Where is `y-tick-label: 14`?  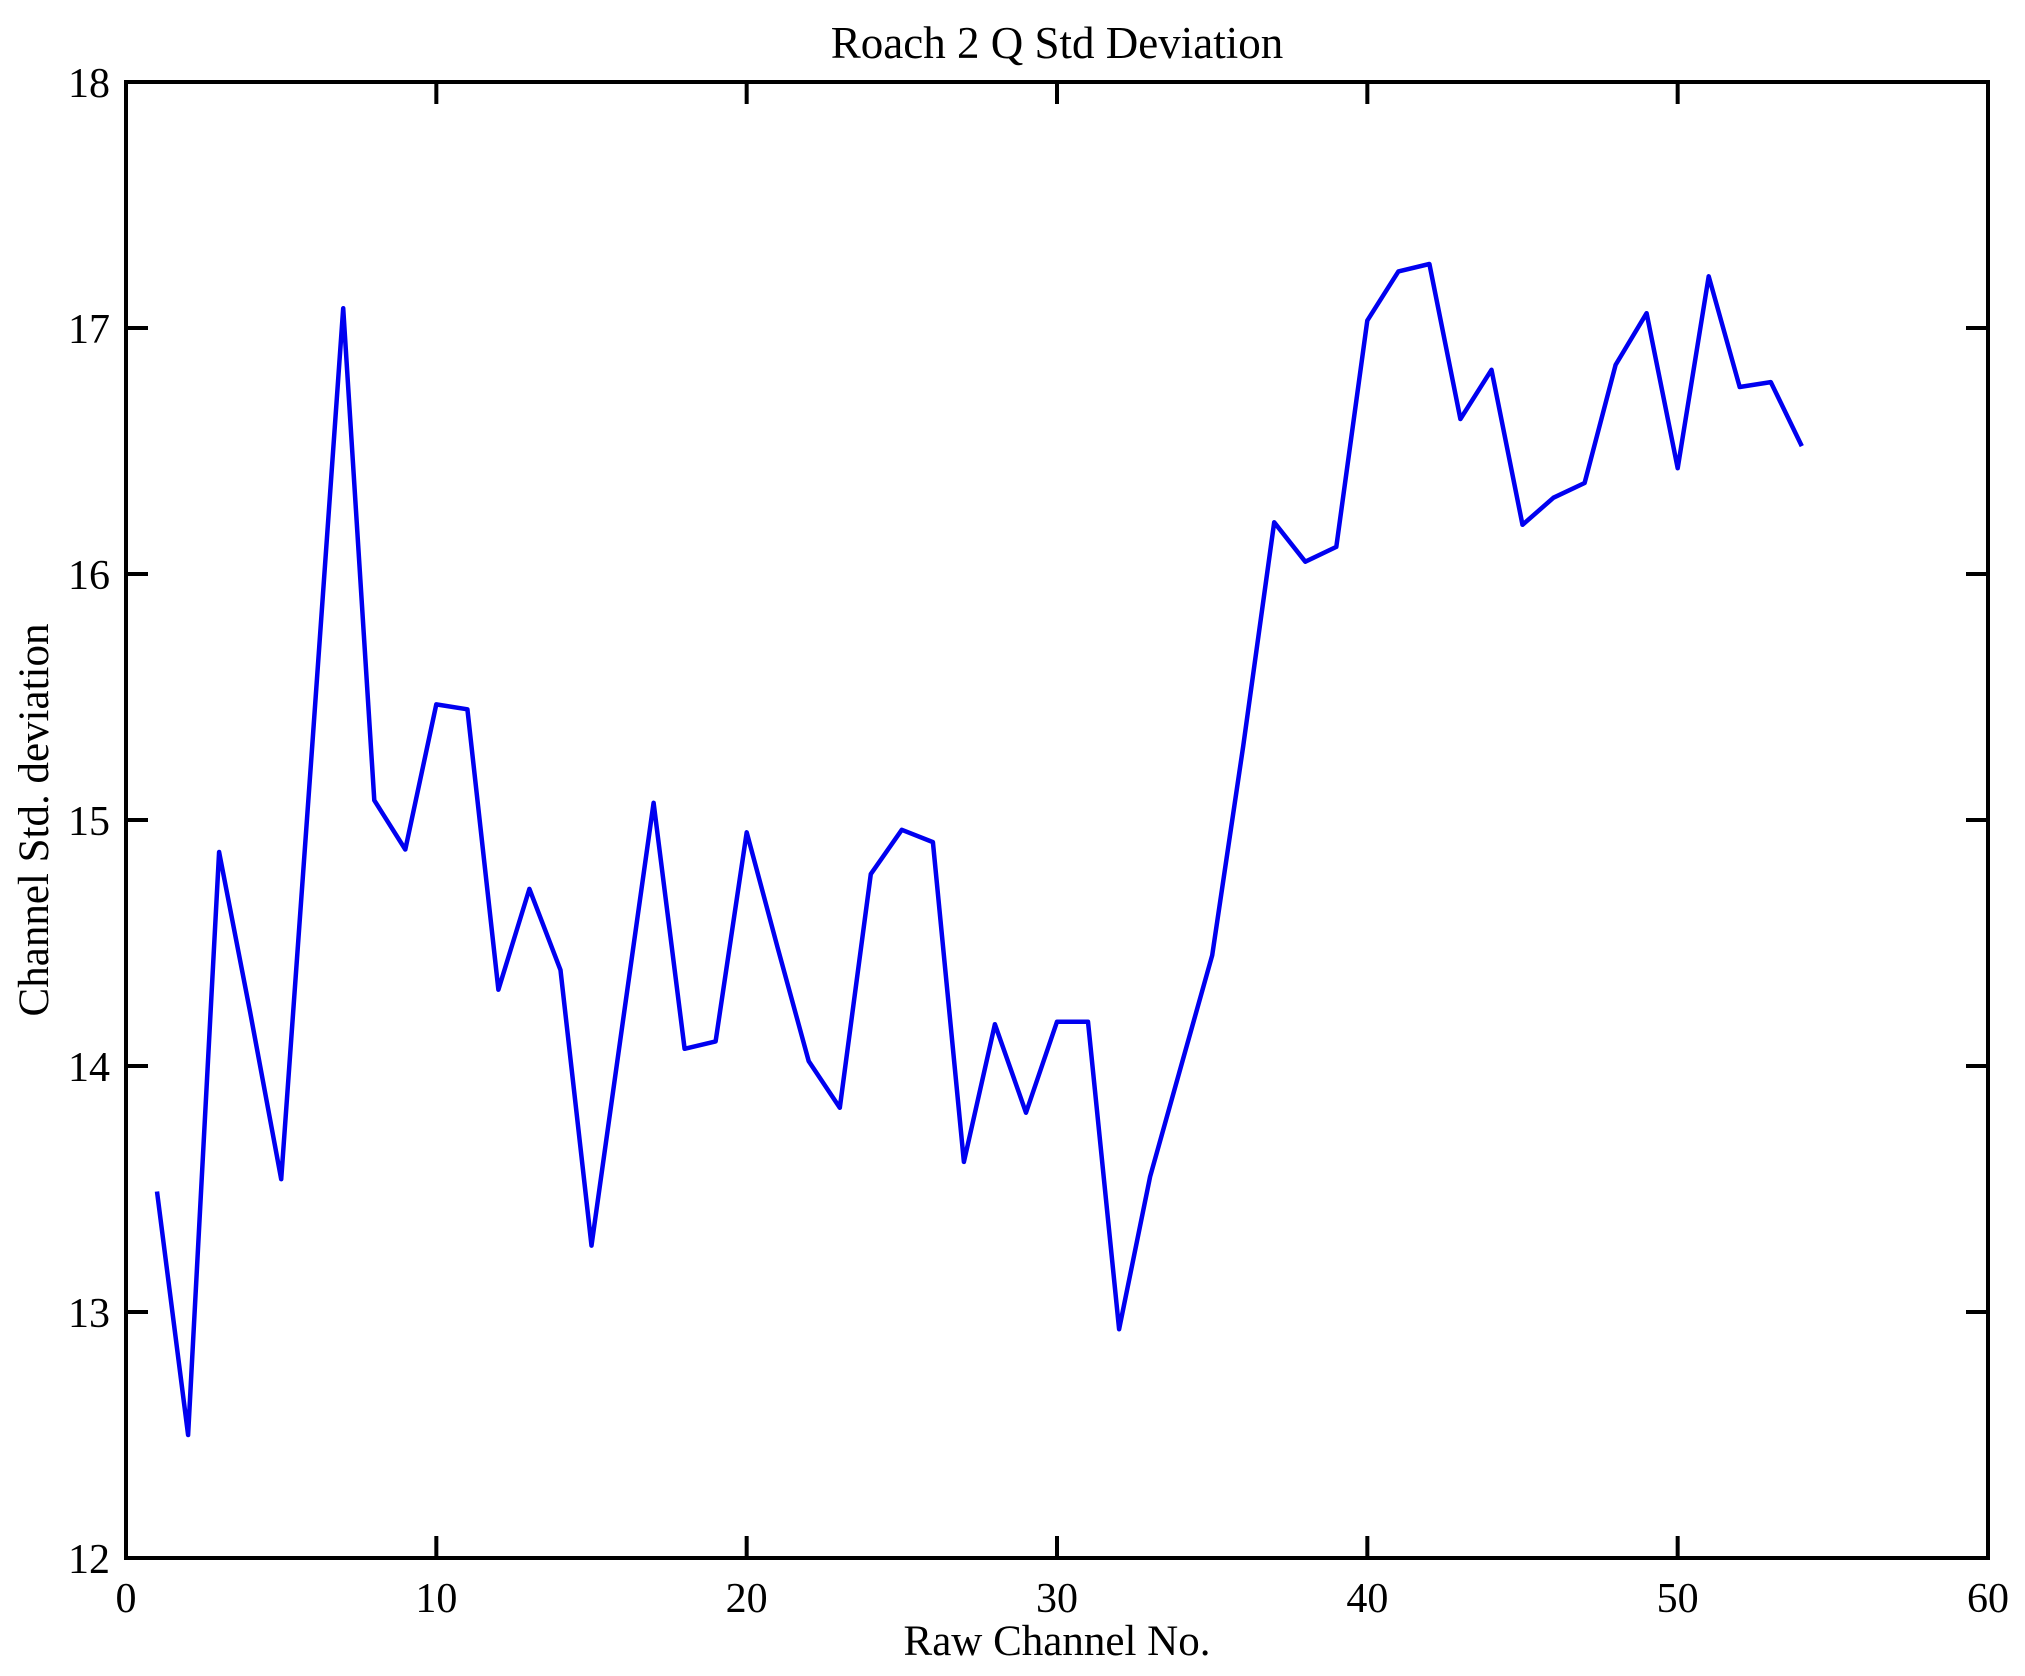 y-tick-label: 14 is located at coordinates (89, 1068).